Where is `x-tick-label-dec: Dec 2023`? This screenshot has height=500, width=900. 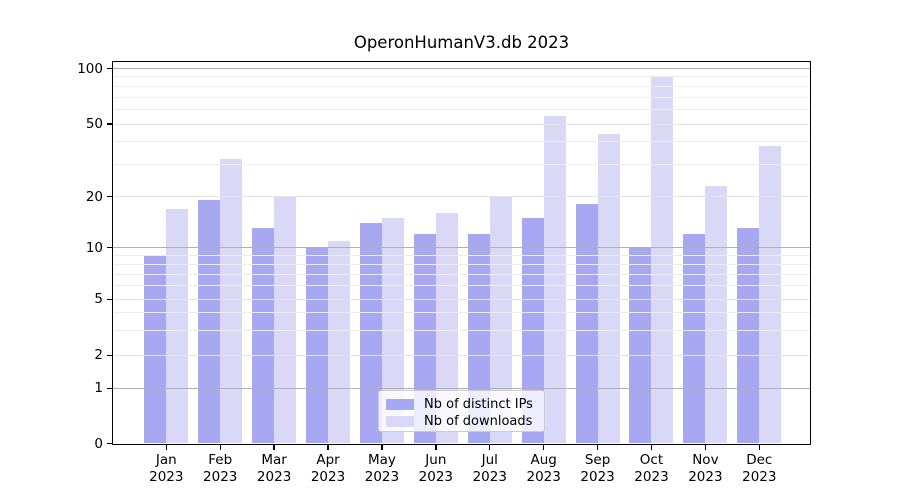
x-tick-label-dec: Dec 2023 is located at coordinates (759, 468).